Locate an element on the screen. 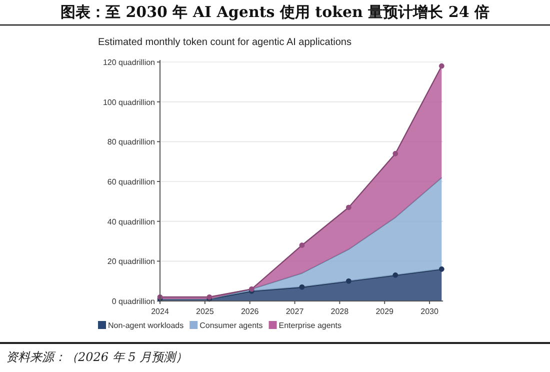 The height and width of the screenshot is (372, 550). y-tick-label: 0 quadrillion is located at coordinates (133, 301).